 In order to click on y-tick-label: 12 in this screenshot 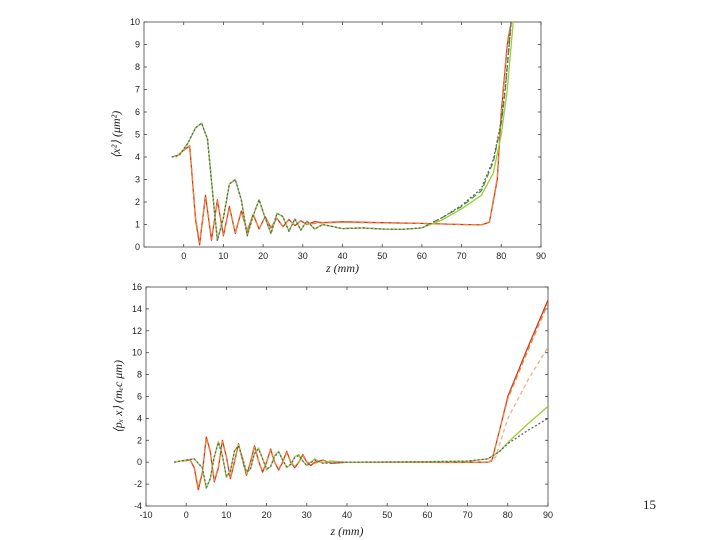, I will do `click(137, 331)`.